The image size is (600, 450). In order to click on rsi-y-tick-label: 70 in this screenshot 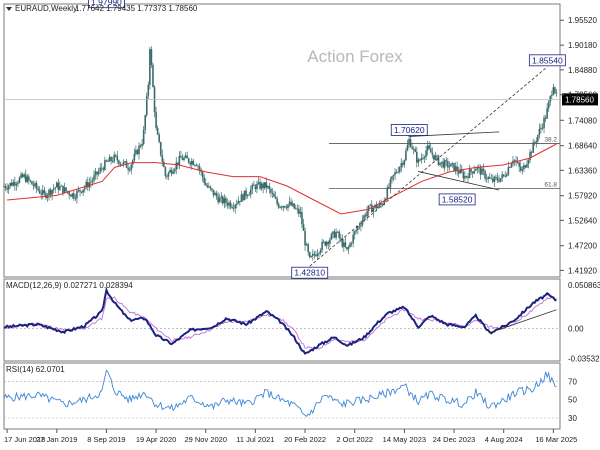, I will do `click(572, 381)`.